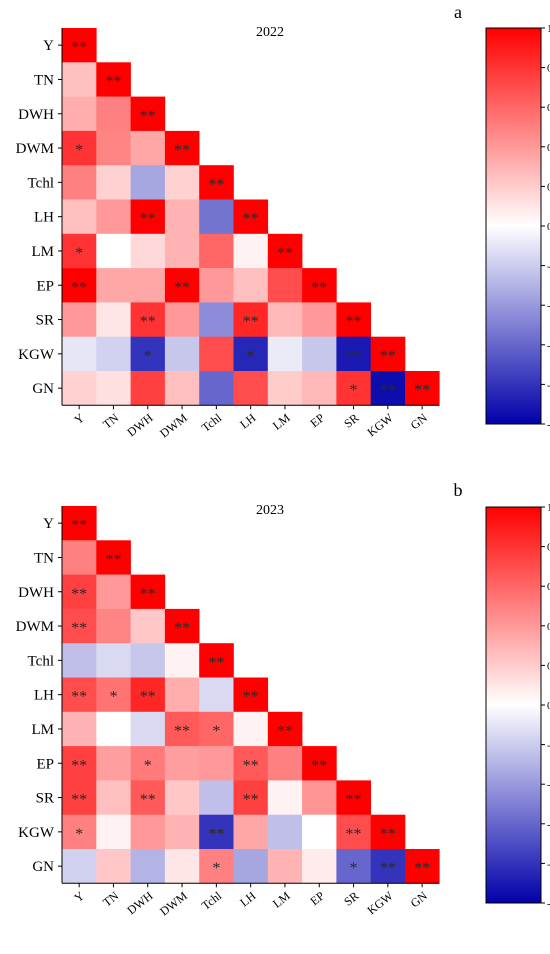 This screenshot has height=954, width=550. I want to click on row-label-DWM: DWM, so click(35, 627).